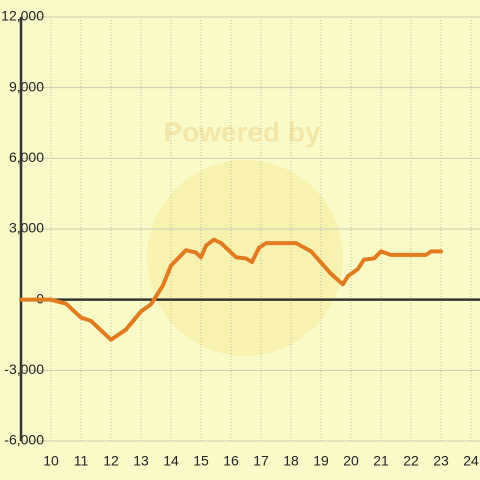  What do you see at coordinates (24, 440) in the screenshot?
I see `y-tick-label: -6,000` at bounding box center [24, 440].